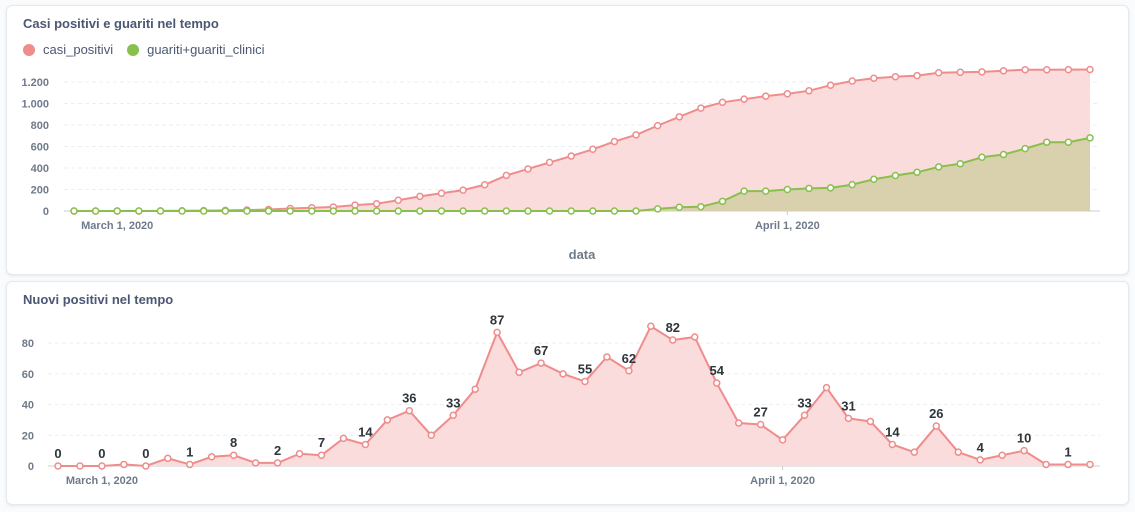 Image resolution: width=1135 pixels, height=512 pixels. I want to click on data-label: 82, so click(673, 327).